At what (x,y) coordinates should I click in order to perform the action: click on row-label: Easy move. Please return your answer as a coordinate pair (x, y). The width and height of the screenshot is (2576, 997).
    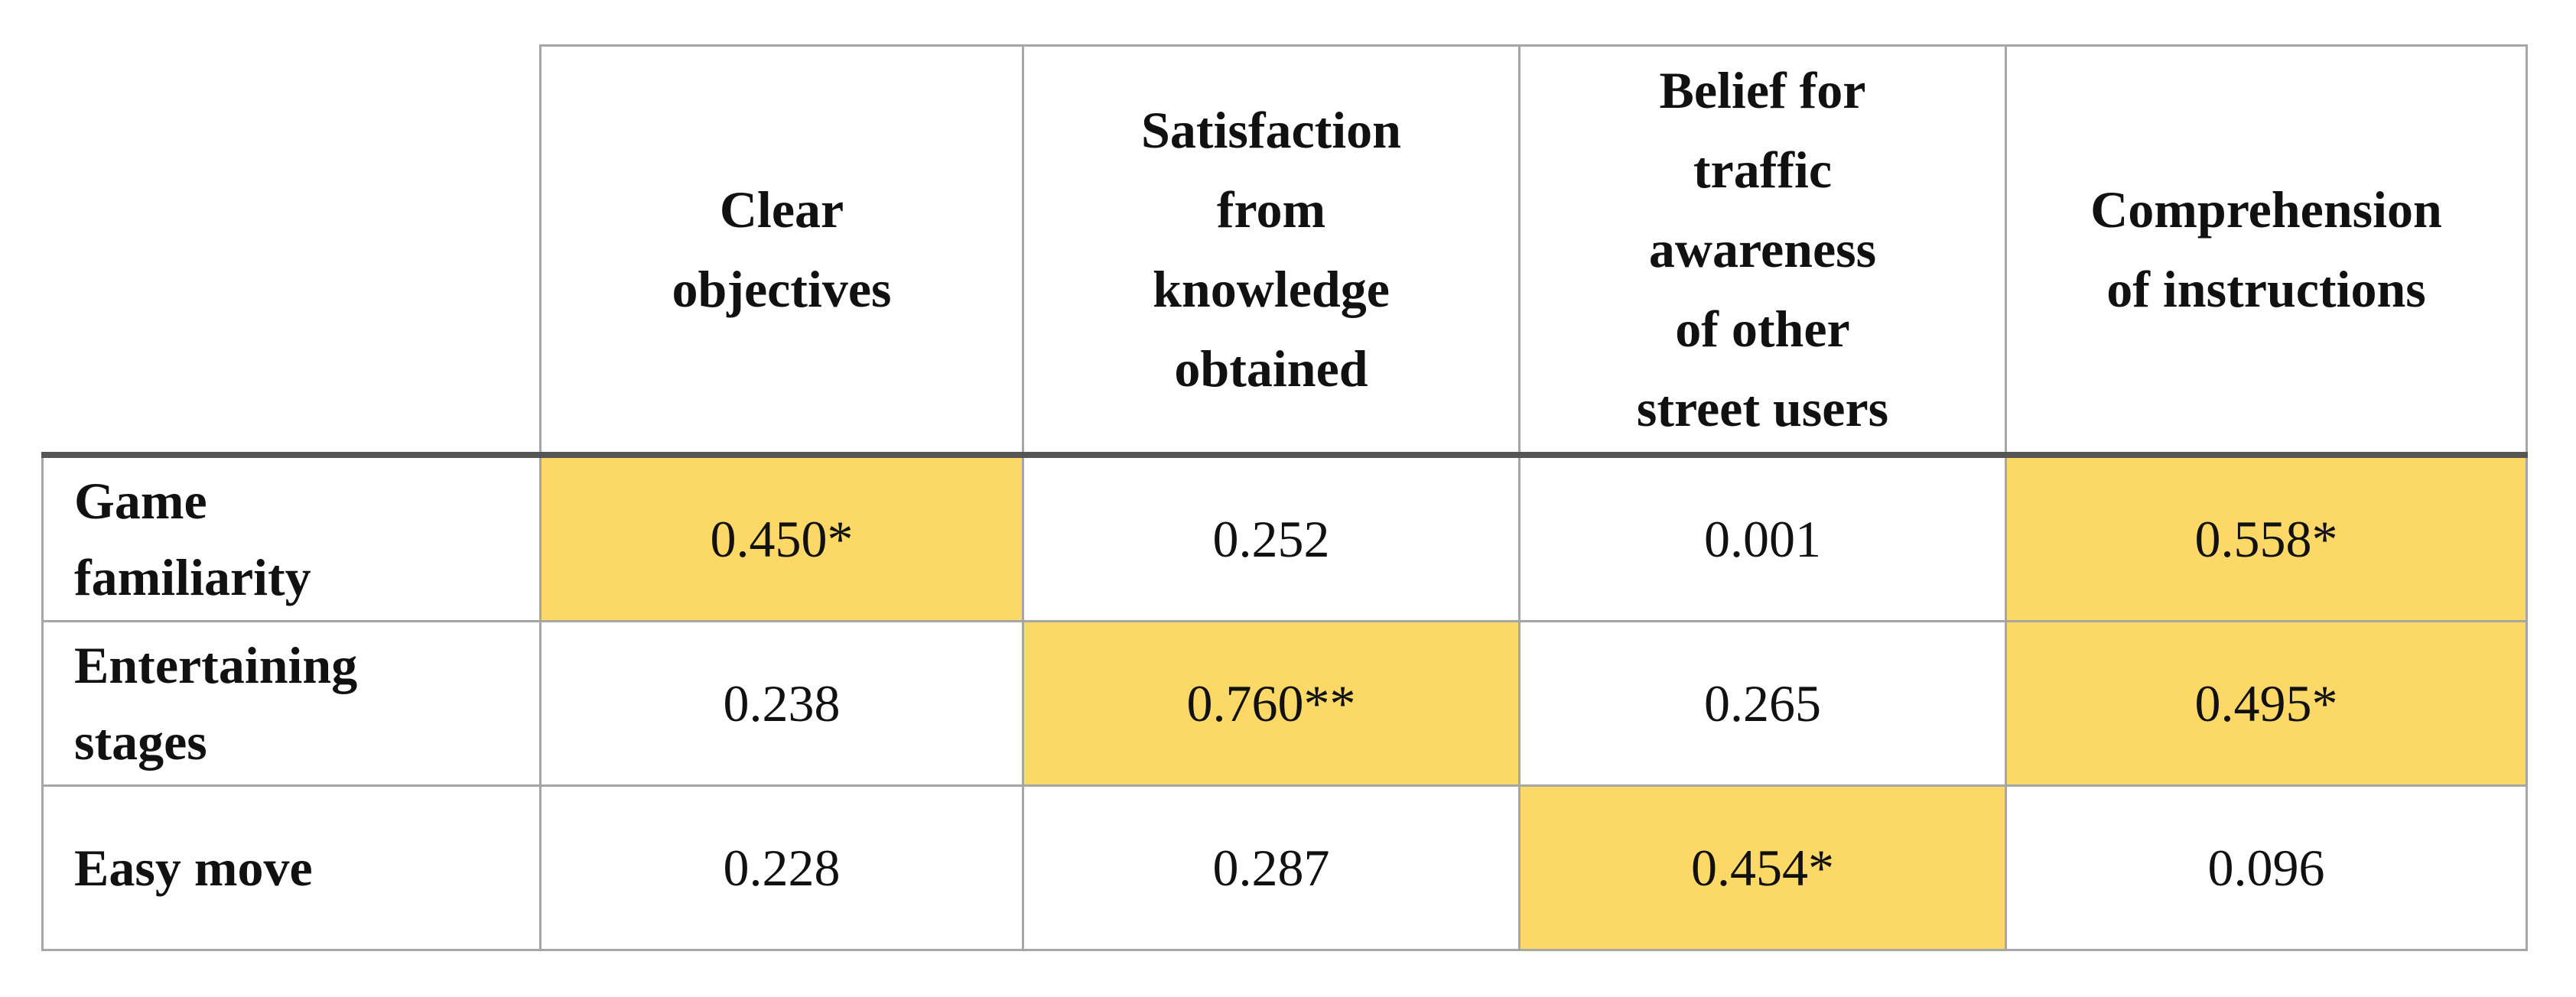
    Looking at the image, I should click on (291, 867).